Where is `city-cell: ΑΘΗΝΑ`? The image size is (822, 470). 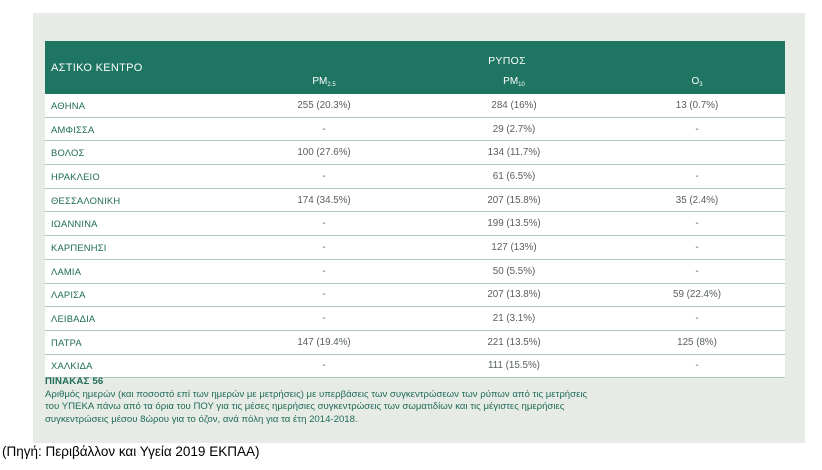
city-cell: ΑΘΗΝΑ is located at coordinates (137, 106).